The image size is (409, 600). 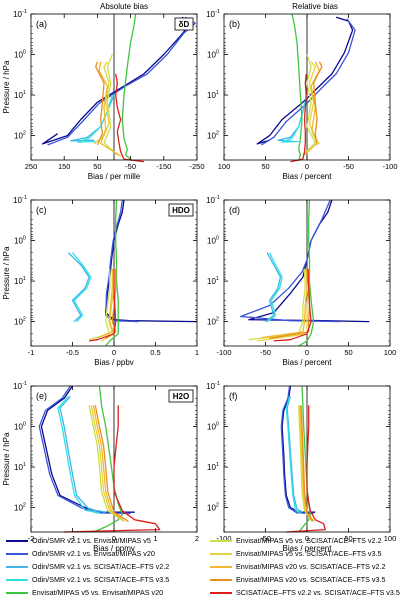 What do you see at coordinates (233, 396) in the screenshot?
I see `panel-letter: (f)` at bounding box center [233, 396].